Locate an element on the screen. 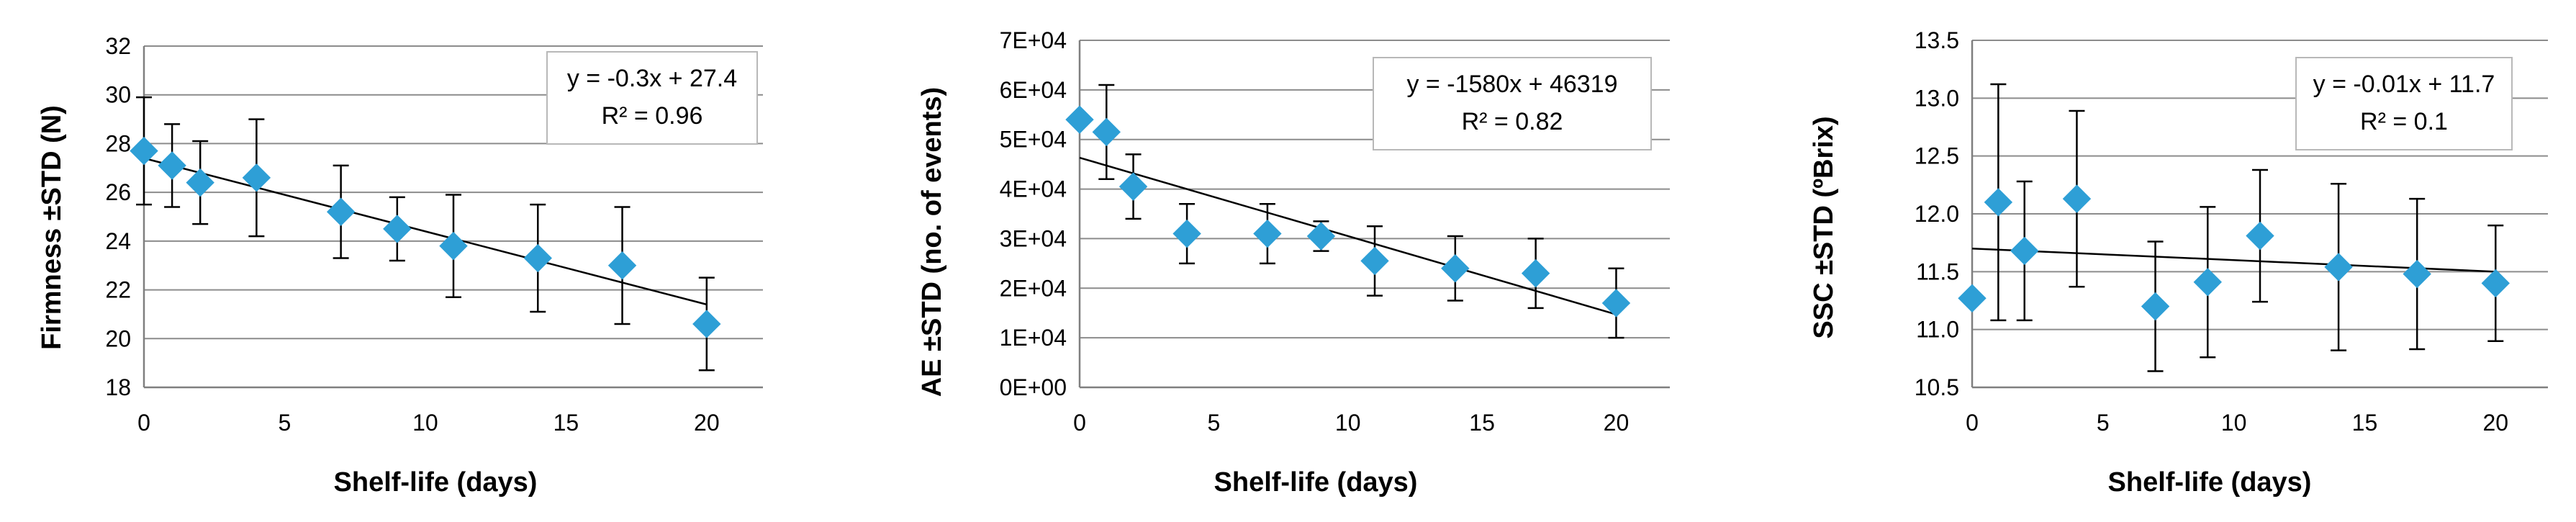  ssc-y-tick-label: 11.5 is located at coordinates (1938, 271).